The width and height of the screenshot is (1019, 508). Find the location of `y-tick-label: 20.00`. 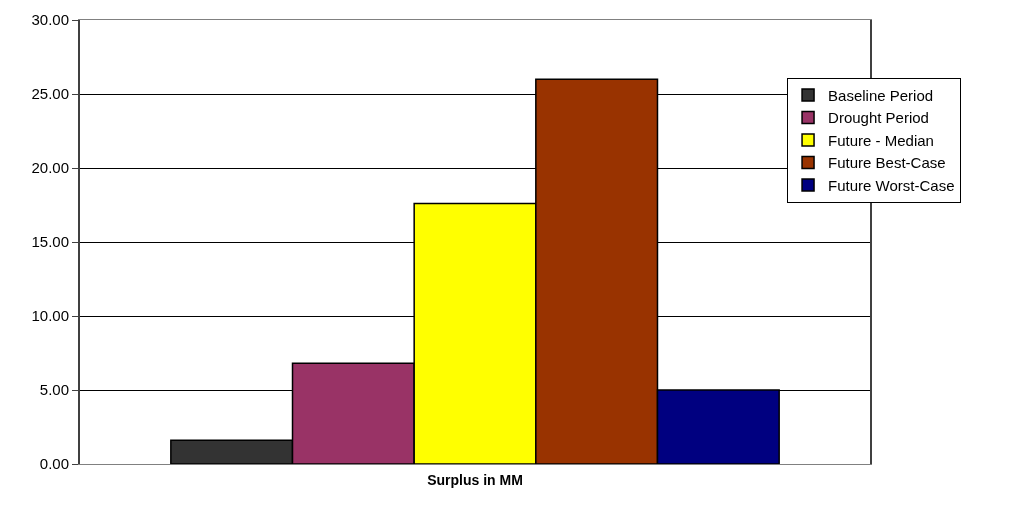

y-tick-label: 20.00 is located at coordinates (50, 168).